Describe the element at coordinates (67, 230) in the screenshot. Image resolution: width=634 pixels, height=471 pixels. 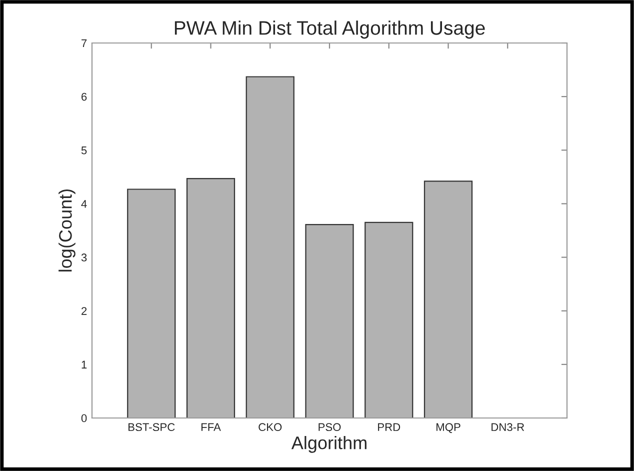
I see `y-axis-title: log(Count)` at that location.